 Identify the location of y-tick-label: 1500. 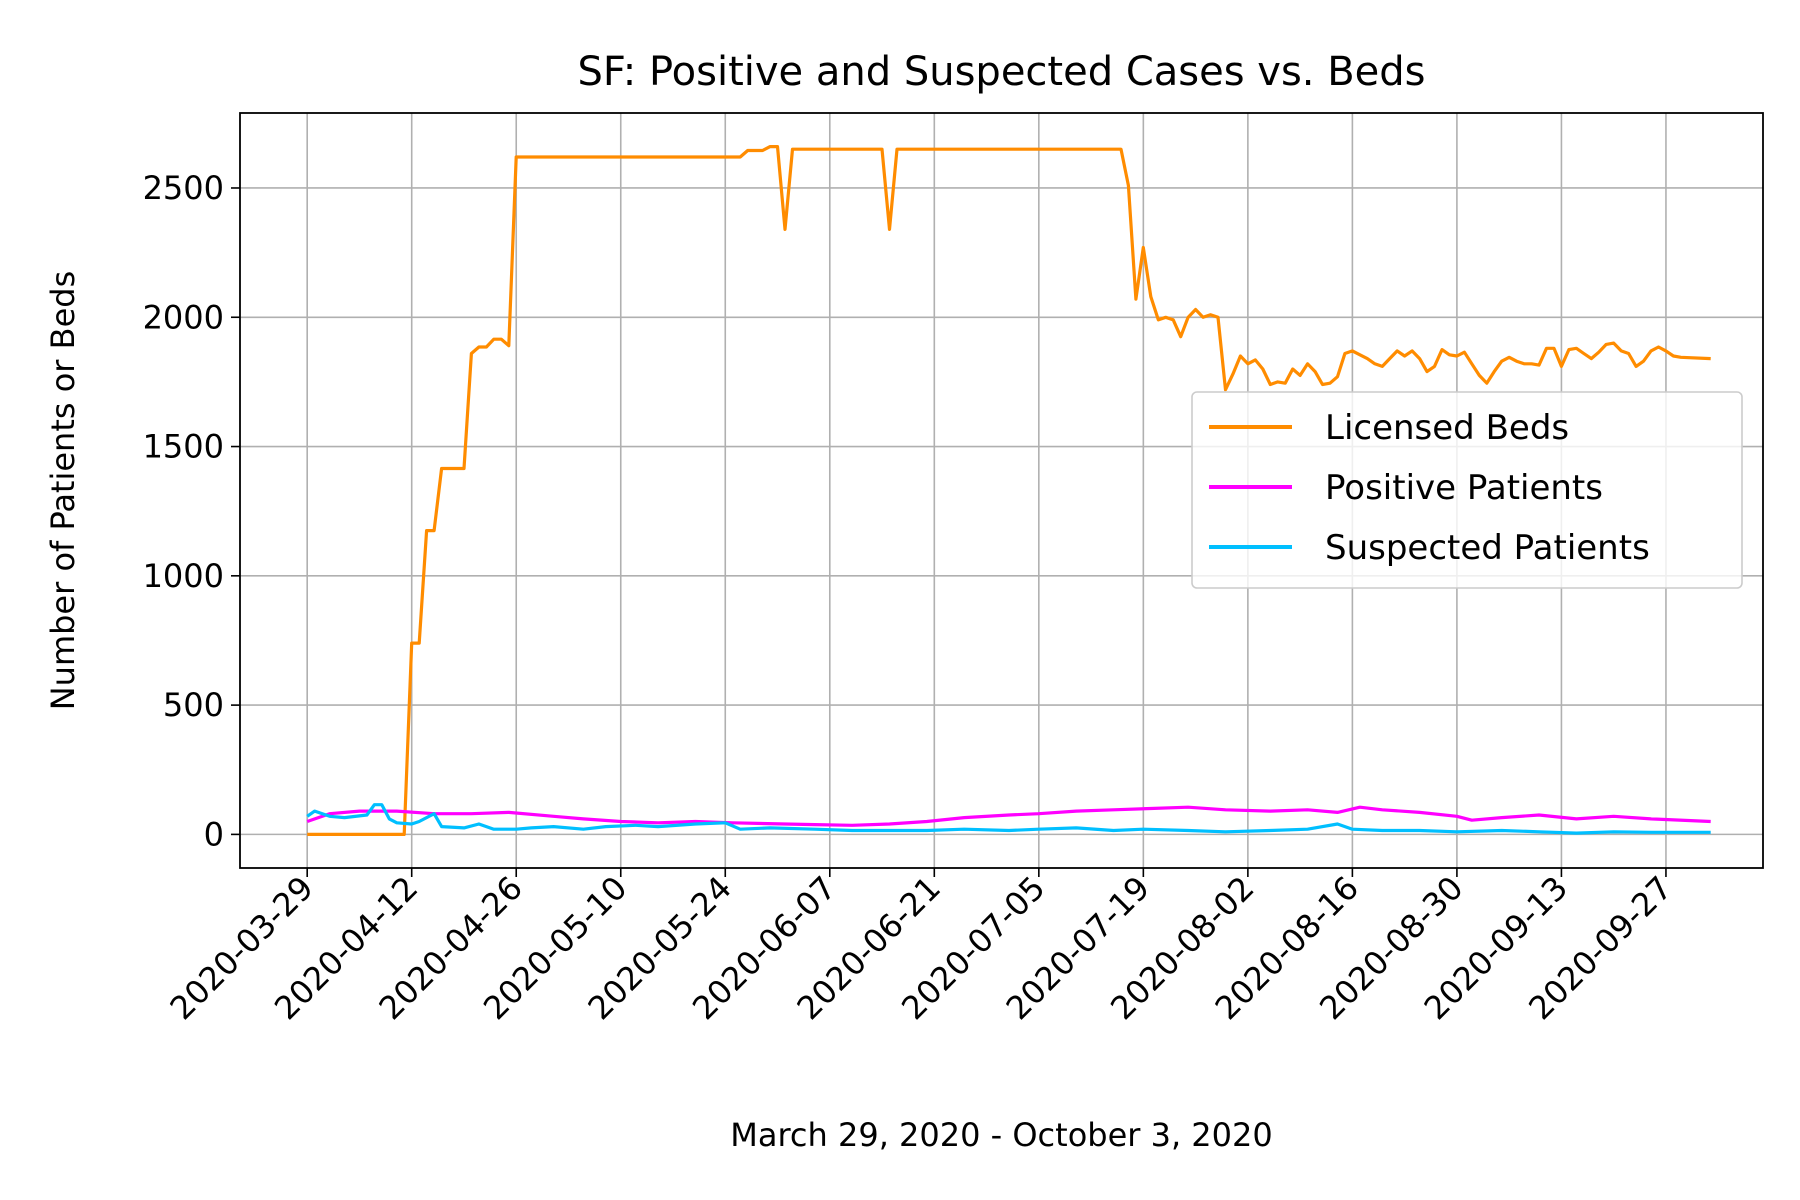
(183, 447).